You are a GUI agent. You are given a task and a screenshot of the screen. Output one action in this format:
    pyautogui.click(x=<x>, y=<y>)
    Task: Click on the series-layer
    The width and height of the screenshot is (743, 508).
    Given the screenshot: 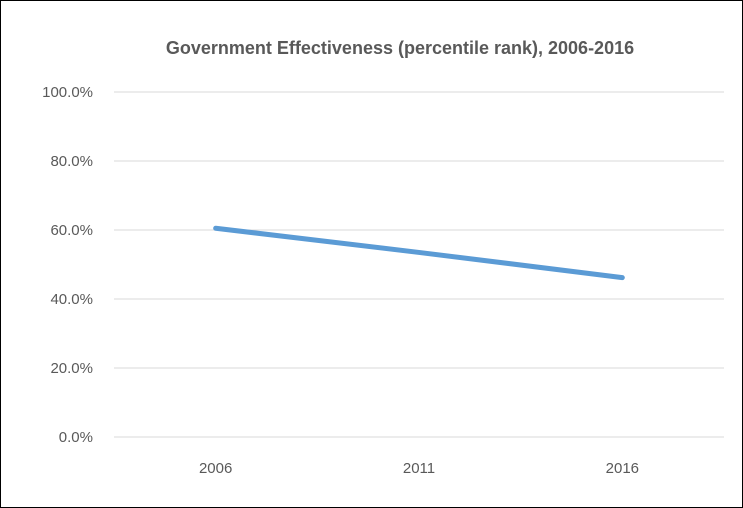 What is the action you would take?
    pyautogui.click(x=419, y=253)
    